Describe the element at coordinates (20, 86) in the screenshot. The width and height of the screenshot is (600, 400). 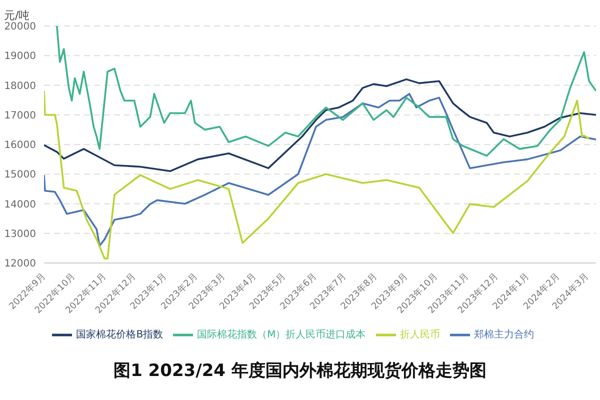
I see `y-tick-label: 18000` at that location.